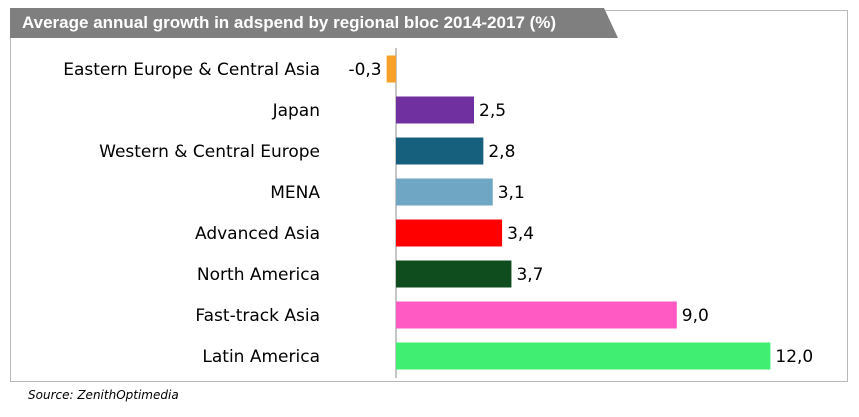  What do you see at coordinates (257, 234) in the screenshot?
I see `category-label: Advanced Asia` at bounding box center [257, 234].